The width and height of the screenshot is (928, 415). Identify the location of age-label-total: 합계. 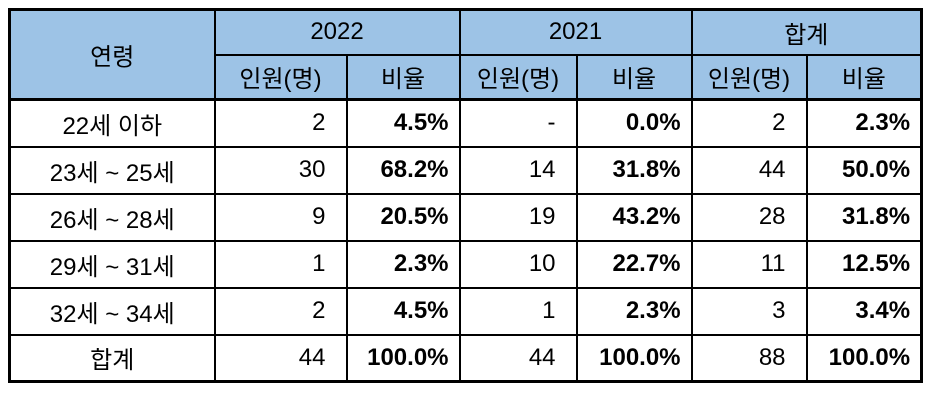
(112, 358).